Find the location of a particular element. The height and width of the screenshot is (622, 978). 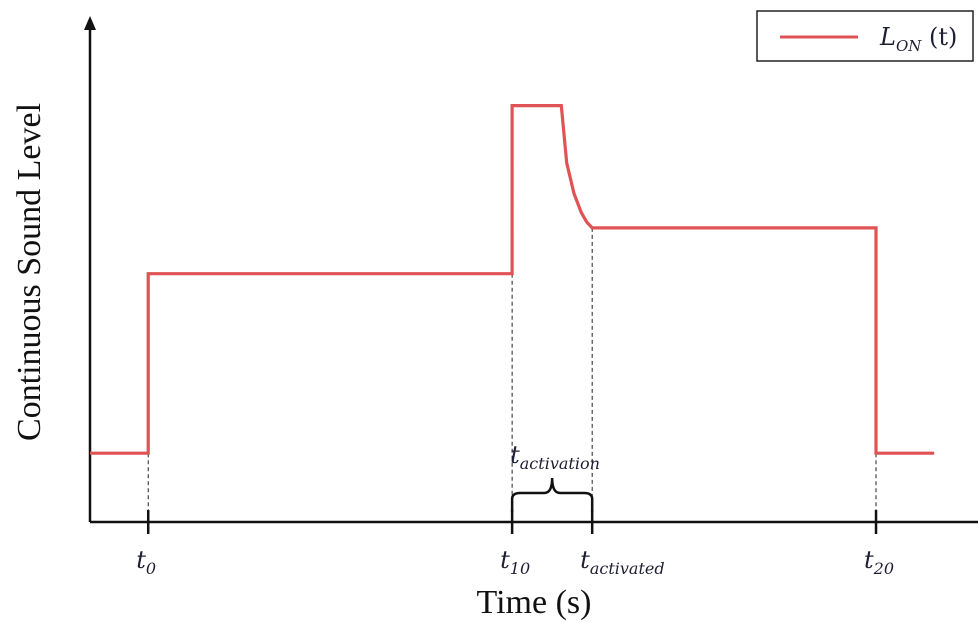

legend-label-suffix: (t) is located at coordinates (939, 37).